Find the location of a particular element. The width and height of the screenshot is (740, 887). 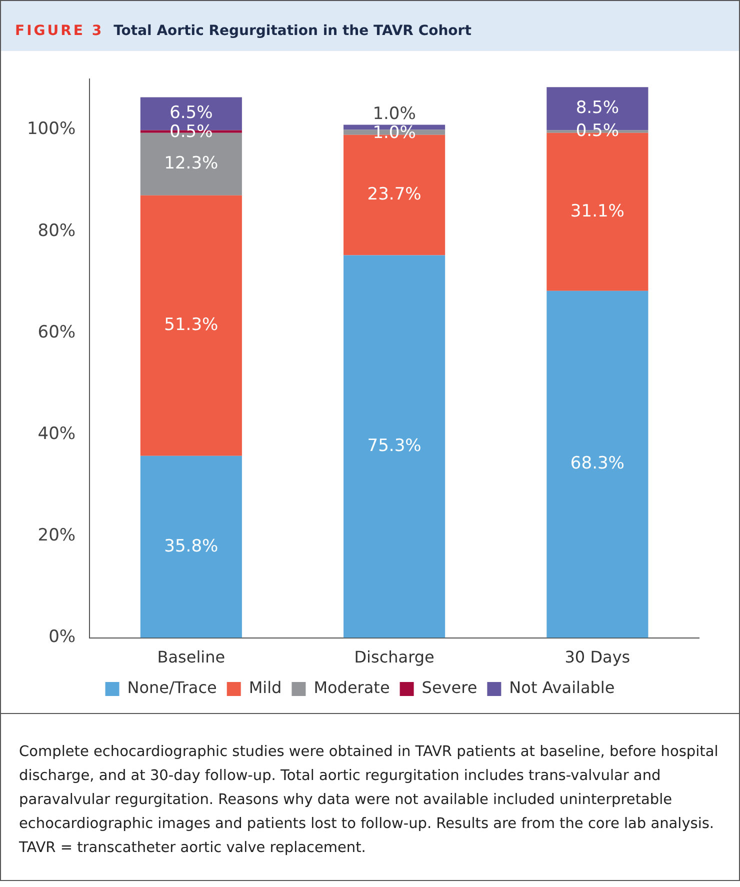

y-tick-label: 40% is located at coordinates (57, 434).